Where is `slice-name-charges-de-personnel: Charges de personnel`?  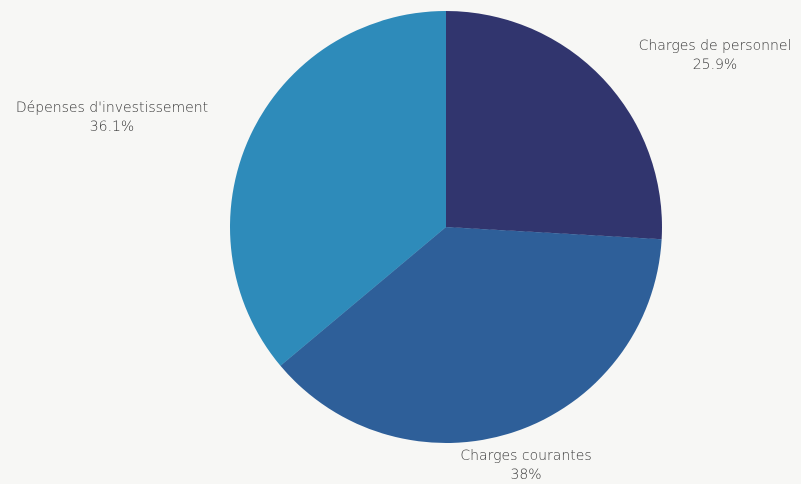
slice-name-charges-de-personnel: Charges de personnel is located at coordinates (715, 46).